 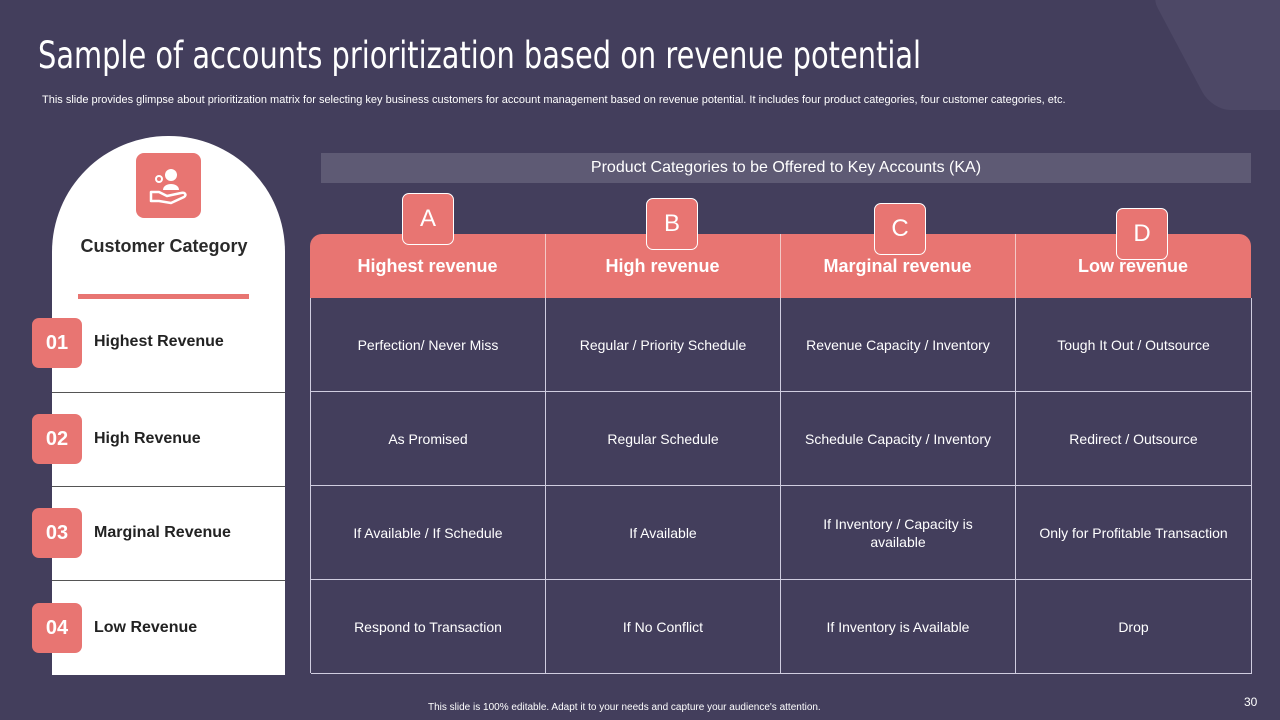 I want to click on customer-category-heading: Customer Category, so click(x=164, y=246).